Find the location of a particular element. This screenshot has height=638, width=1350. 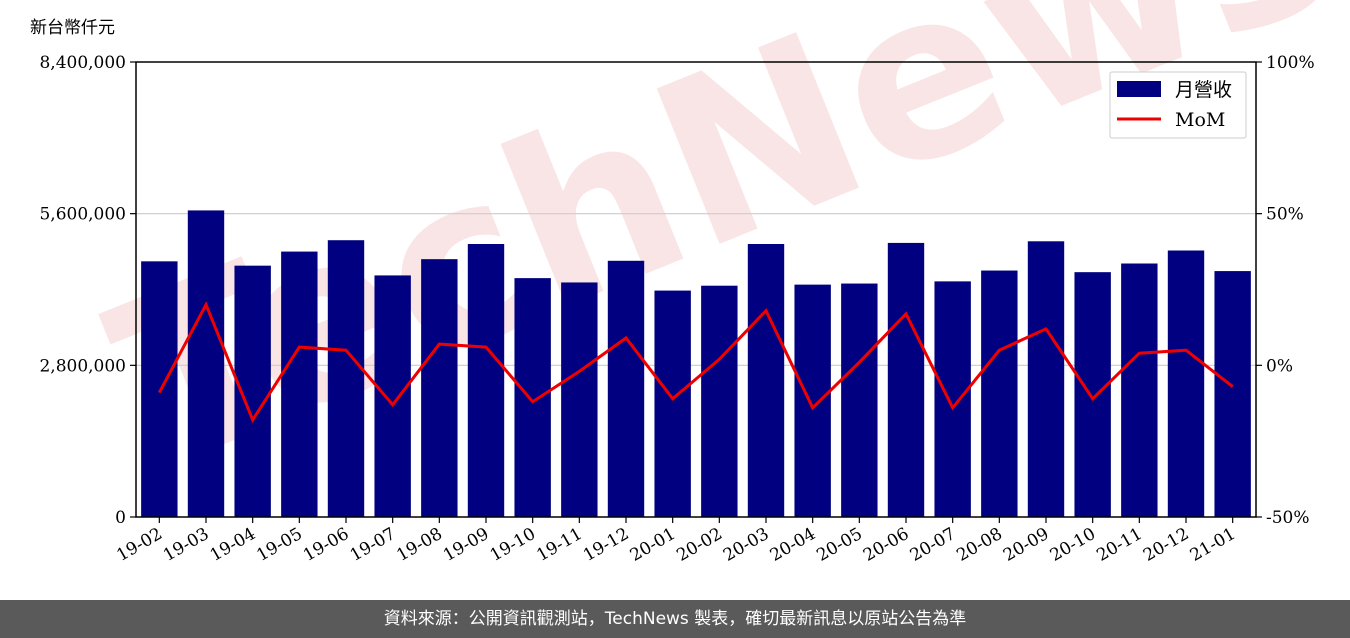

x-tick-label: 20-08 is located at coordinates (979, 545).